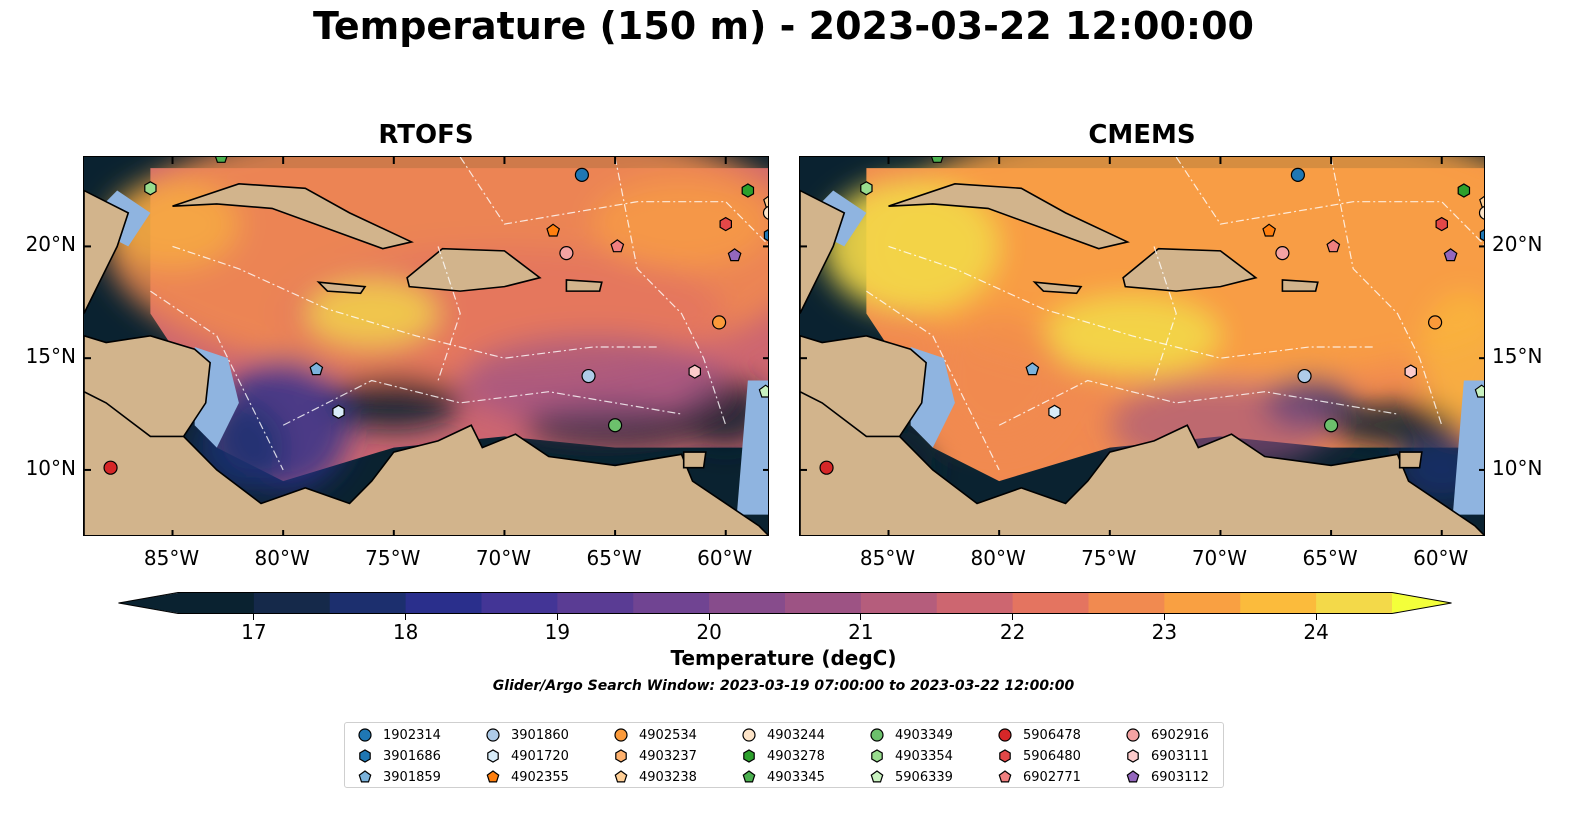  What do you see at coordinates (1167, 777) in the screenshot?
I see `legend-item-6903112: 6903112` at bounding box center [1167, 777].